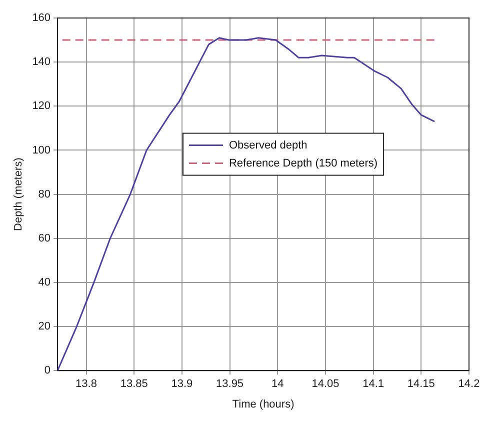 The image size is (491, 423). What do you see at coordinates (44, 282) in the screenshot?
I see `y-tick-label: 40` at bounding box center [44, 282].